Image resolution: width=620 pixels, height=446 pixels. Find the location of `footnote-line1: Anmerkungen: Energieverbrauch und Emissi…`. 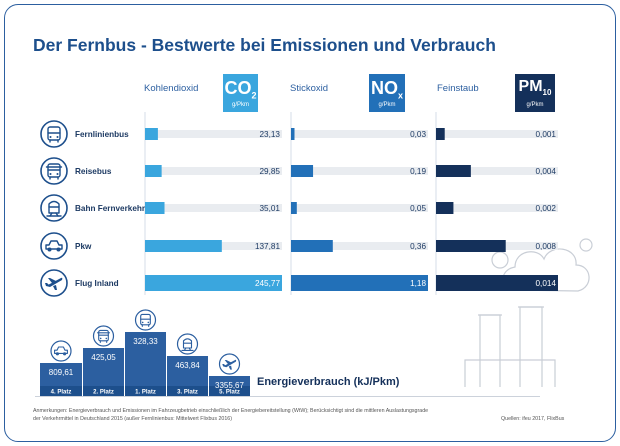

footnote-line1: Anmerkungen: Energieverbrauch und Emissi… is located at coordinates (231, 411).